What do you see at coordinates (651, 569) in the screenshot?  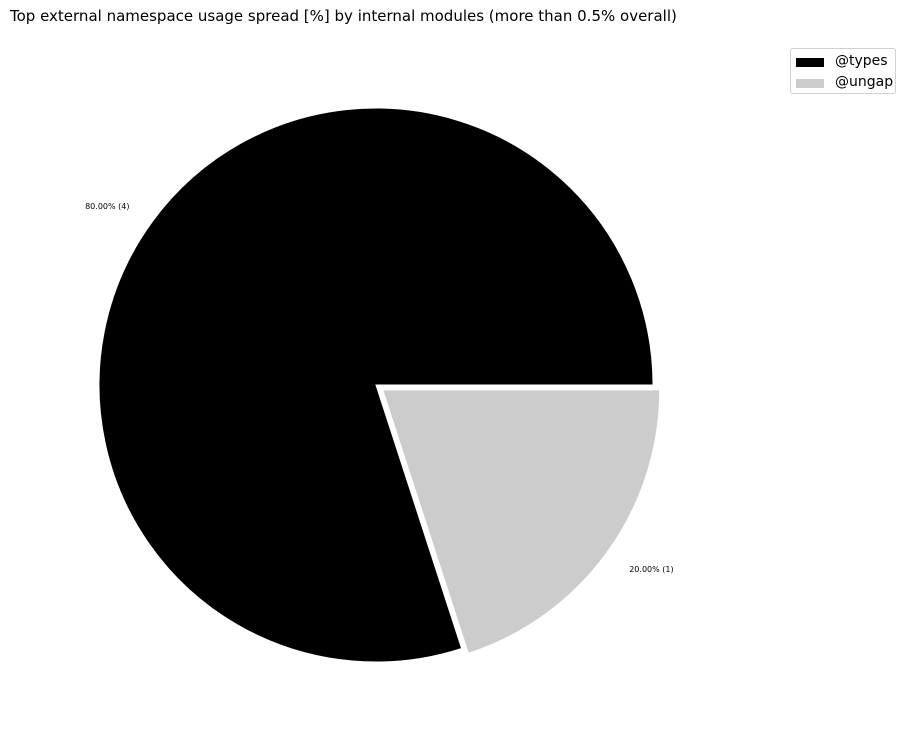 I see `pie-label-ungap: 20.00% (1)` at bounding box center [651, 569].